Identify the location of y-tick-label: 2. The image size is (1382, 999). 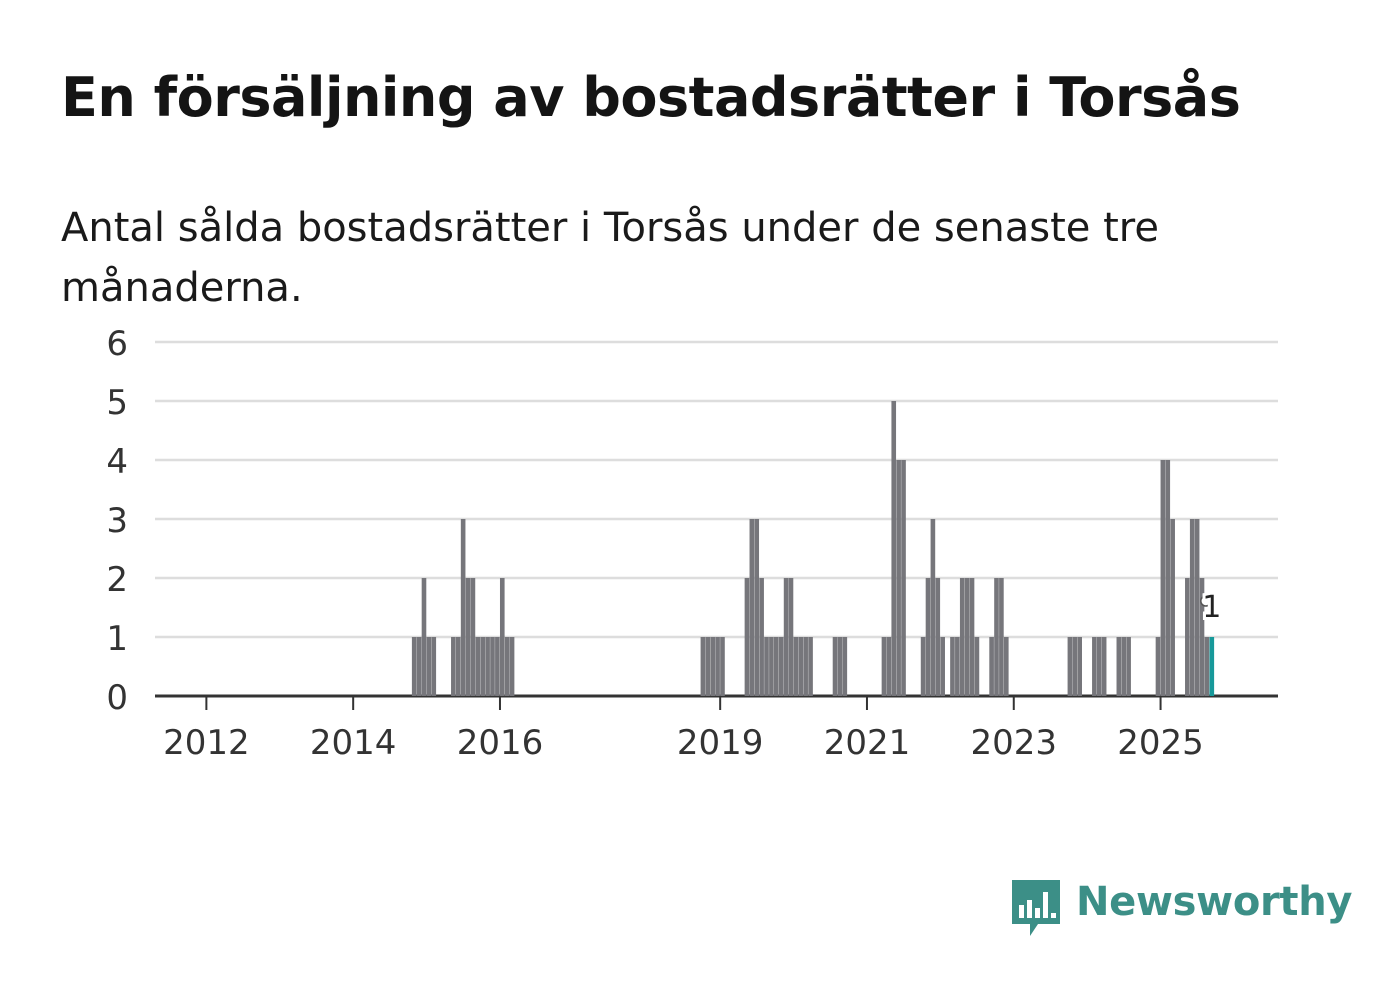
(117, 580).